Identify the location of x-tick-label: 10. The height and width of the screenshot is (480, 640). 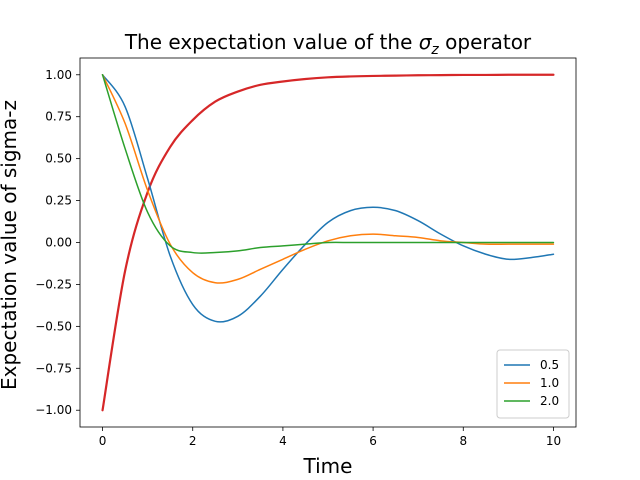
(553, 441).